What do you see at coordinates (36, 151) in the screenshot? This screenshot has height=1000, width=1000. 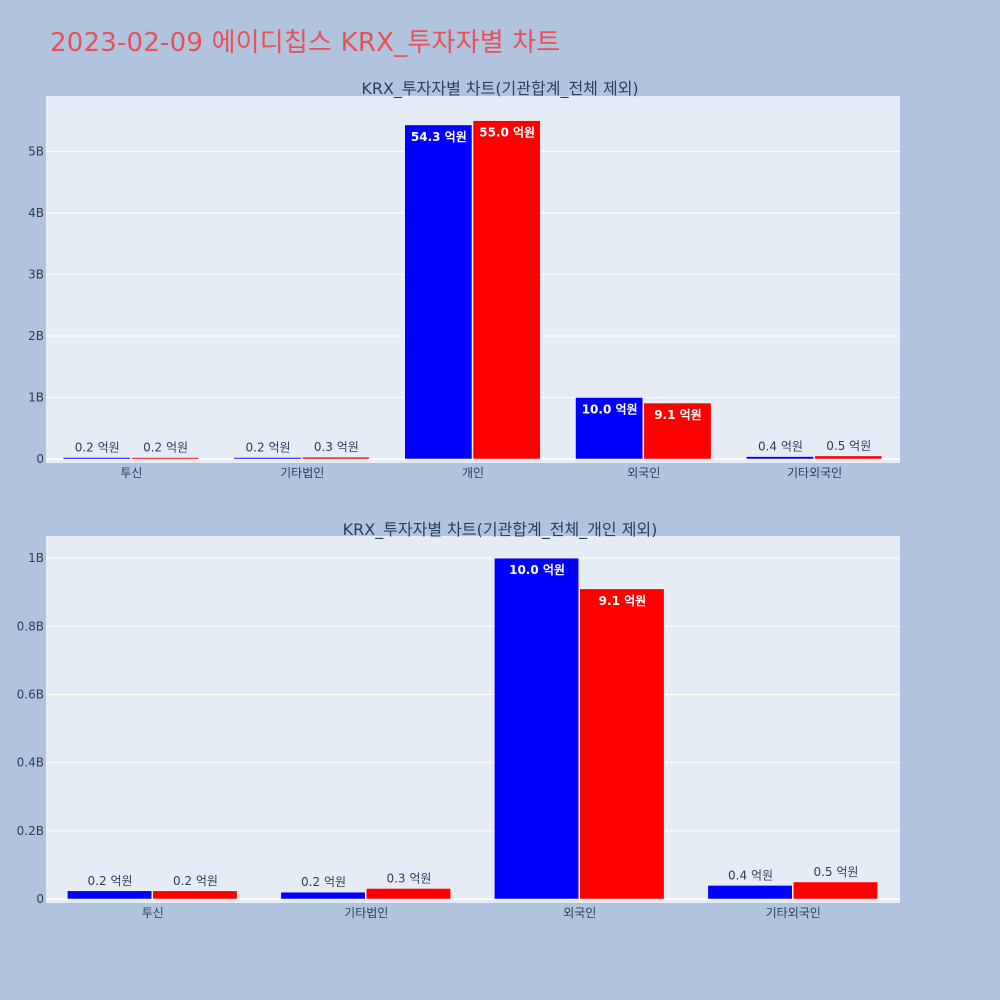 I see `y-tick-label: 5B` at bounding box center [36, 151].